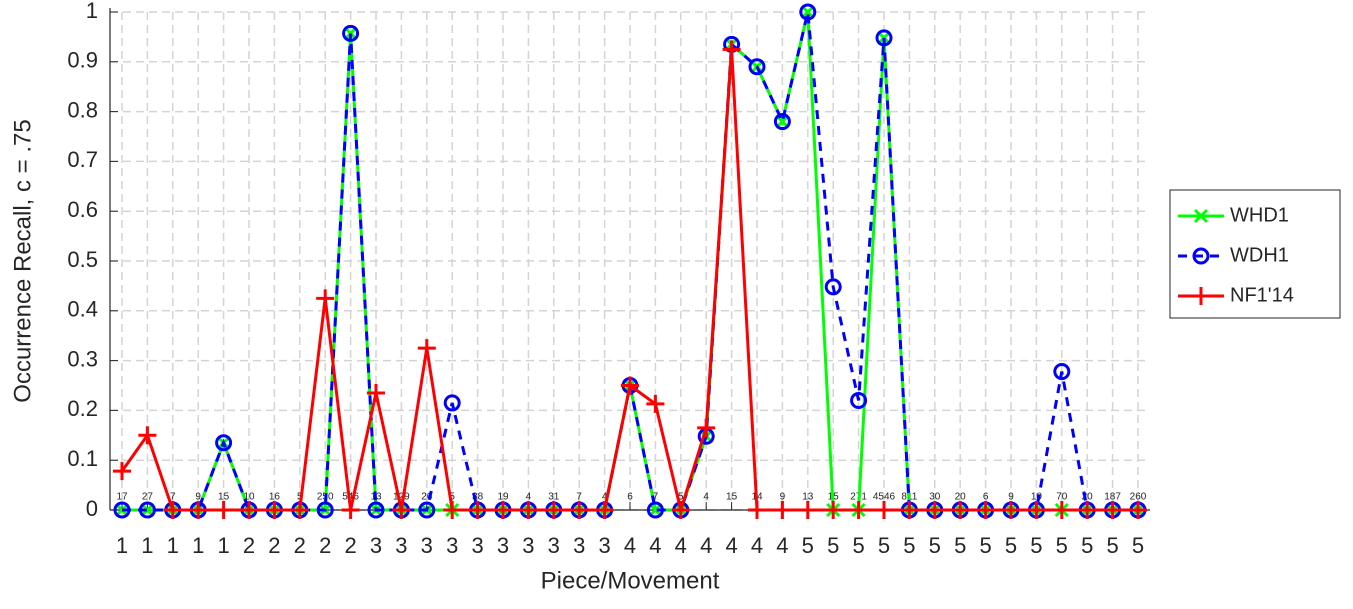  I want to click on point-label: 260, so click(1138, 497).